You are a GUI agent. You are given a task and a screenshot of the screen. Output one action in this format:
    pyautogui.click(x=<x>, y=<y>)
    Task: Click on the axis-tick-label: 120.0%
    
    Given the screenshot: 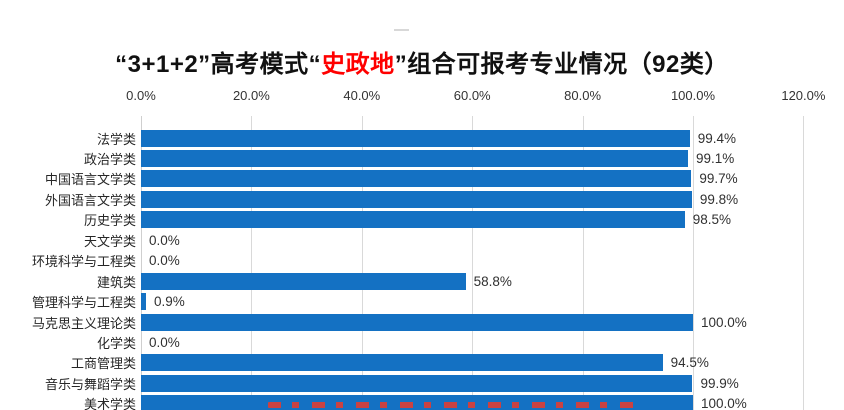 What is the action you would take?
    pyautogui.click(x=803, y=95)
    